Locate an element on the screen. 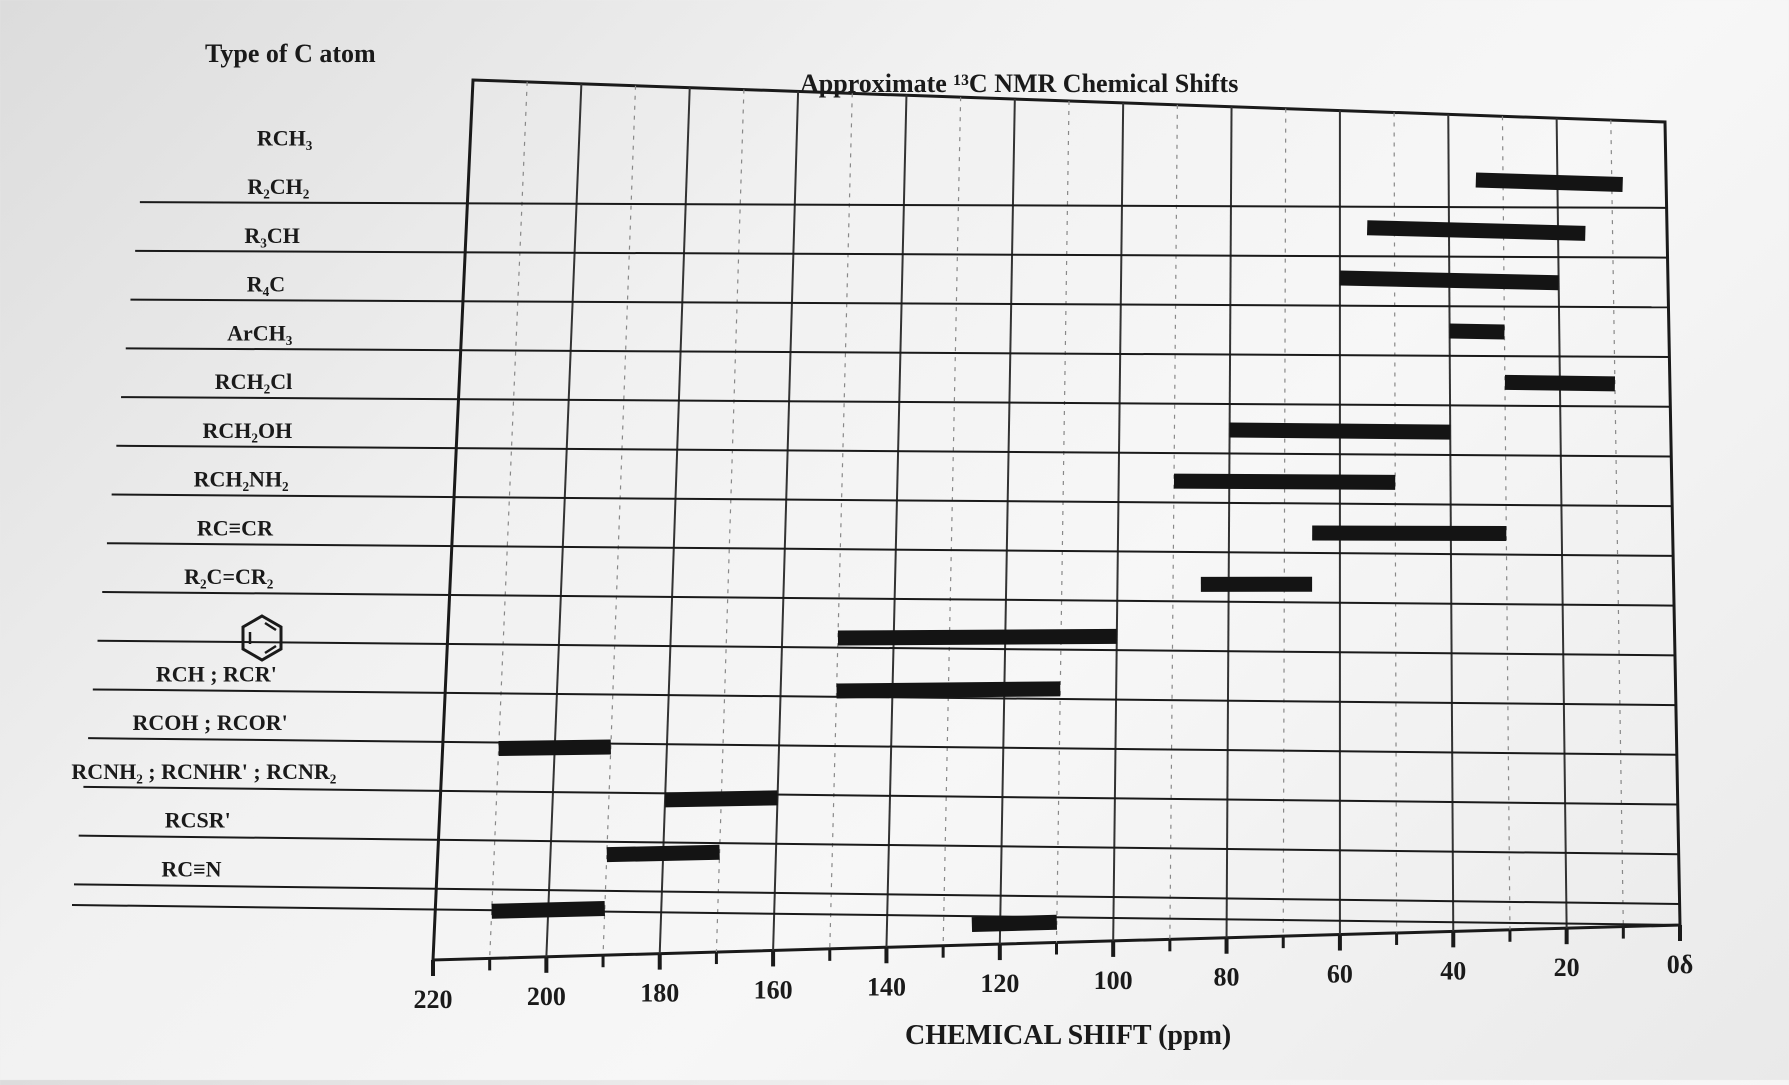 The image size is (1789, 1085). row-label: R₂C=CR₂ is located at coordinates (229, 576).